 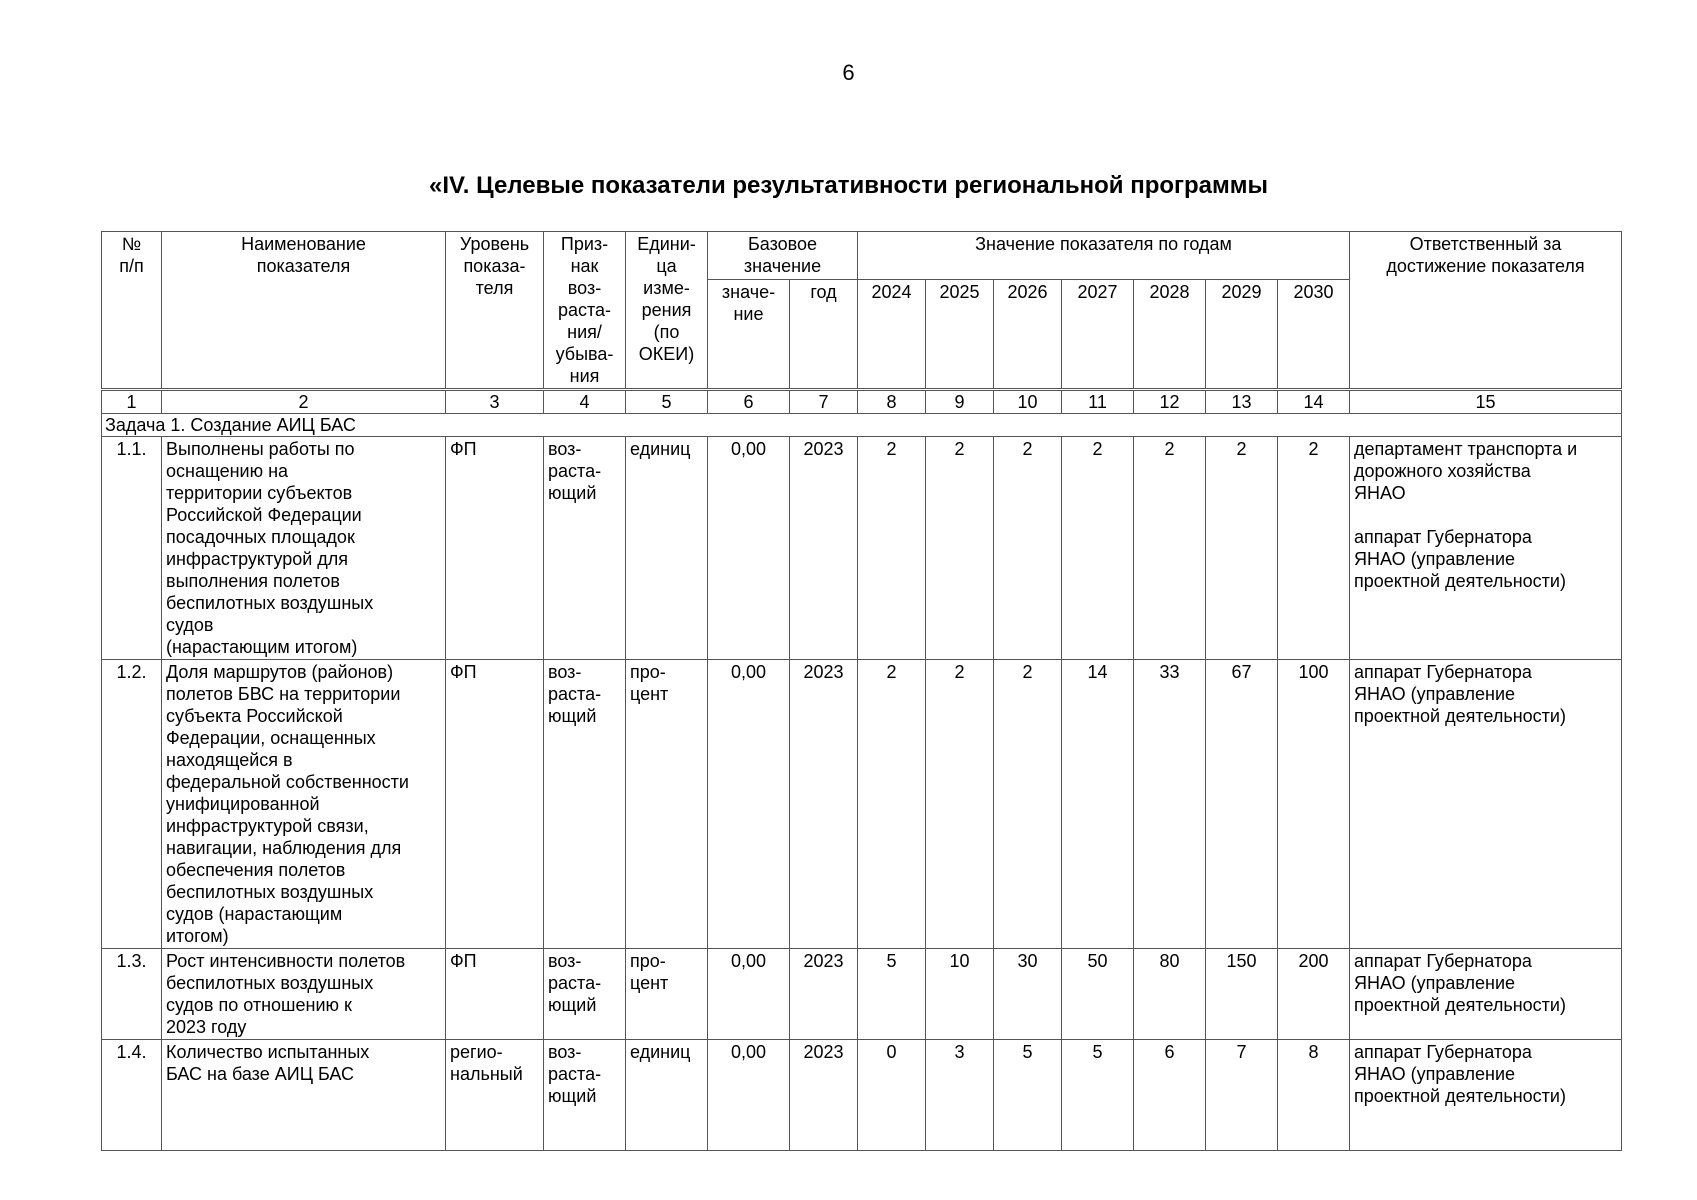 I want to click on task-row: Задача 1. Создание АИЦ БАС, so click(x=861, y=425).